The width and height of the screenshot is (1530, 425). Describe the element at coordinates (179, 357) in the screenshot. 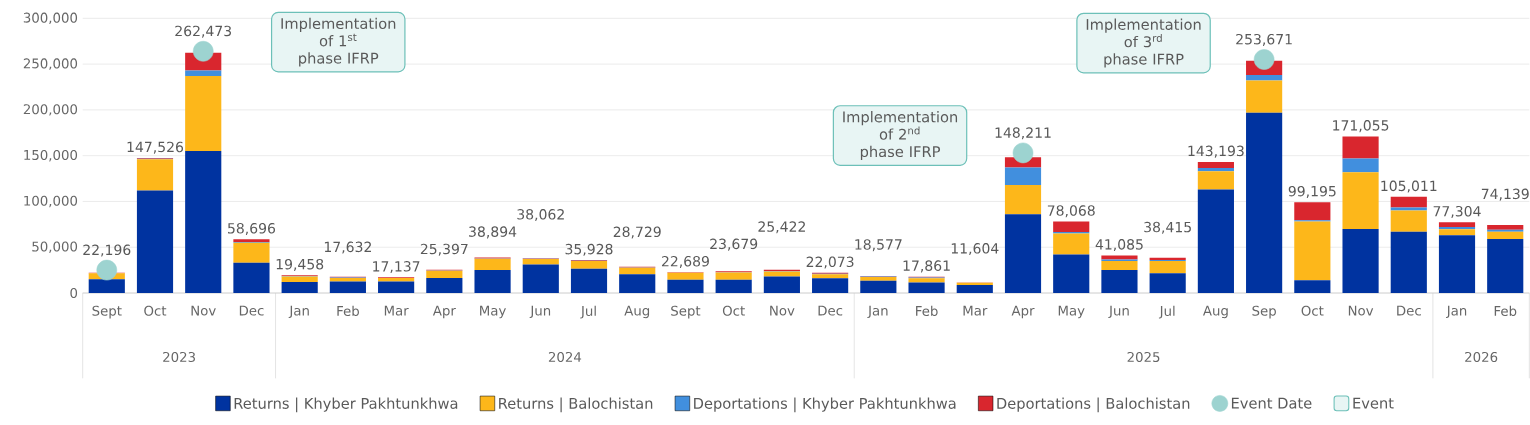

I see `text: 2023` at that location.